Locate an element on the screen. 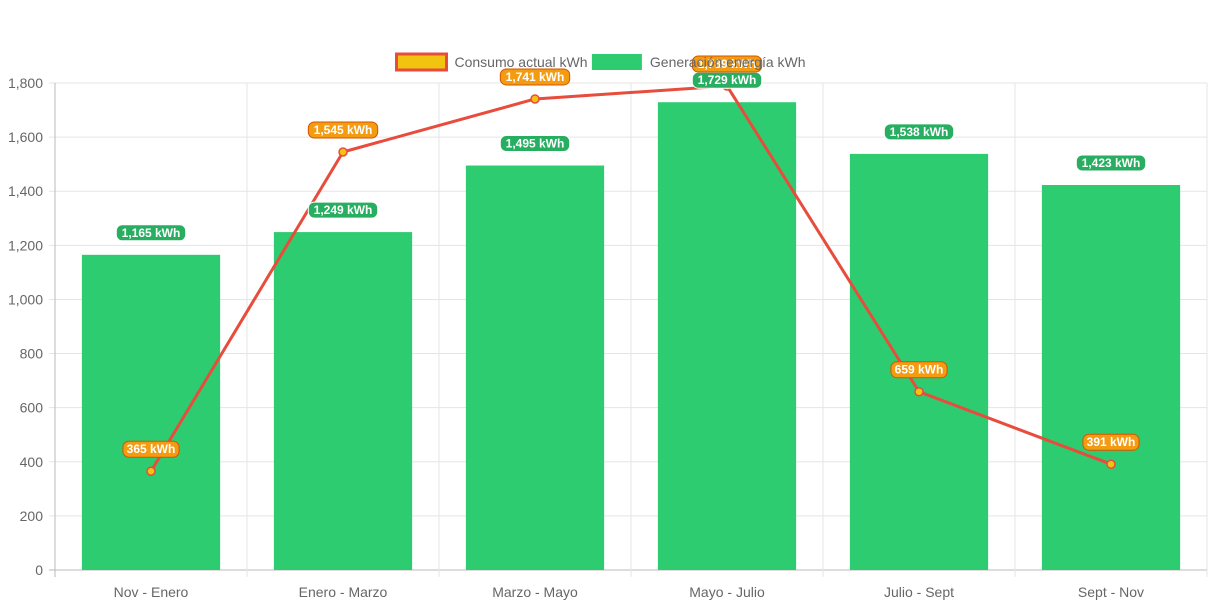 This screenshot has height=606, width=1213. bar-data-label-text: 1,423 kWh is located at coordinates (1111, 163).